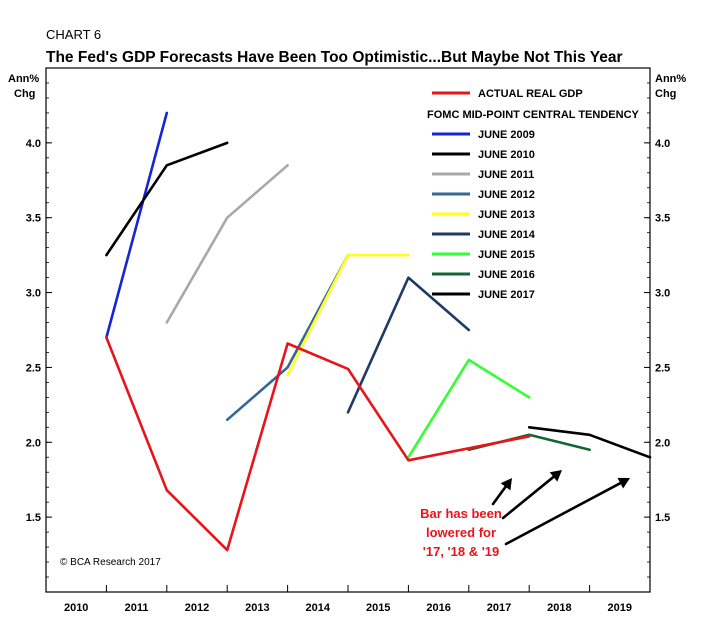  I want to click on annotation-arrows, so click(560, 508).